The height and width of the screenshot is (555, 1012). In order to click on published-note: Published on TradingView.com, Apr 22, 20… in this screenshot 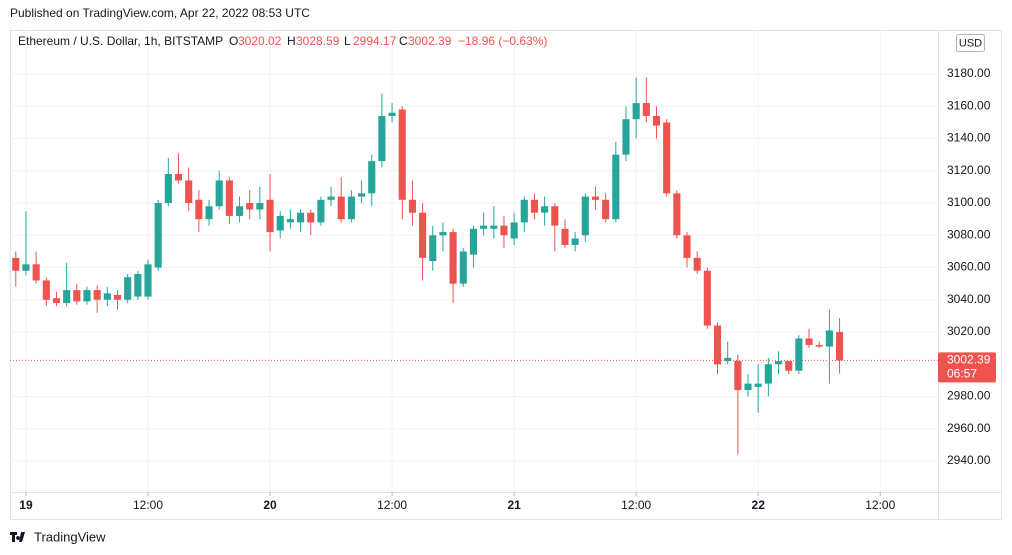, I will do `click(160, 13)`.